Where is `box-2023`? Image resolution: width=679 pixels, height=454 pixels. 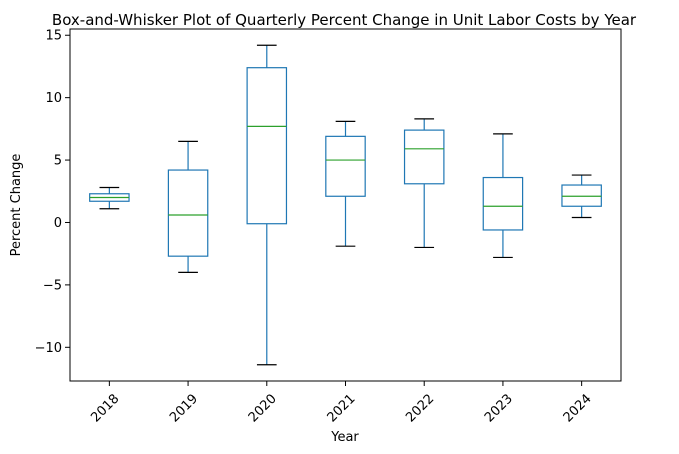 box-2023 is located at coordinates (503, 196).